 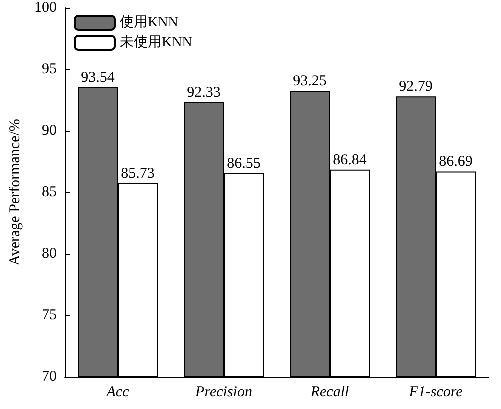 What do you see at coordinates (223, 392) in the screenshot?
I see `x-tick-label: Precision` at bounding box center [223, 392].